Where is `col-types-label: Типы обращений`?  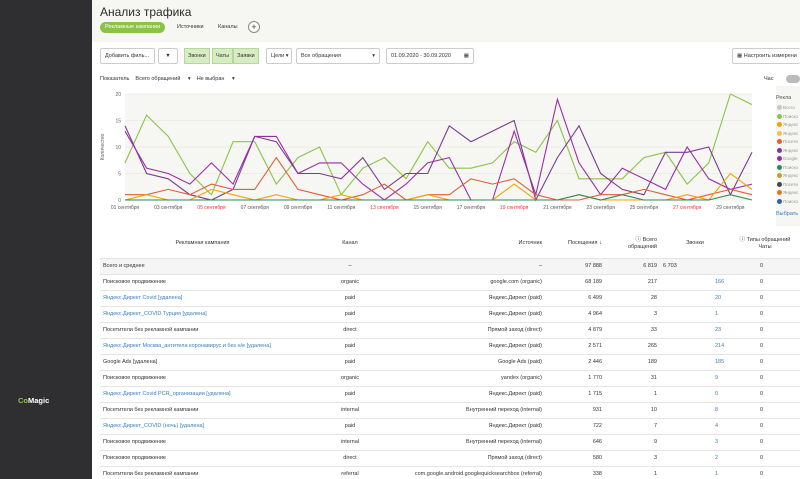 col-types-label: Типы обращений is located at coordinates (768, 239).